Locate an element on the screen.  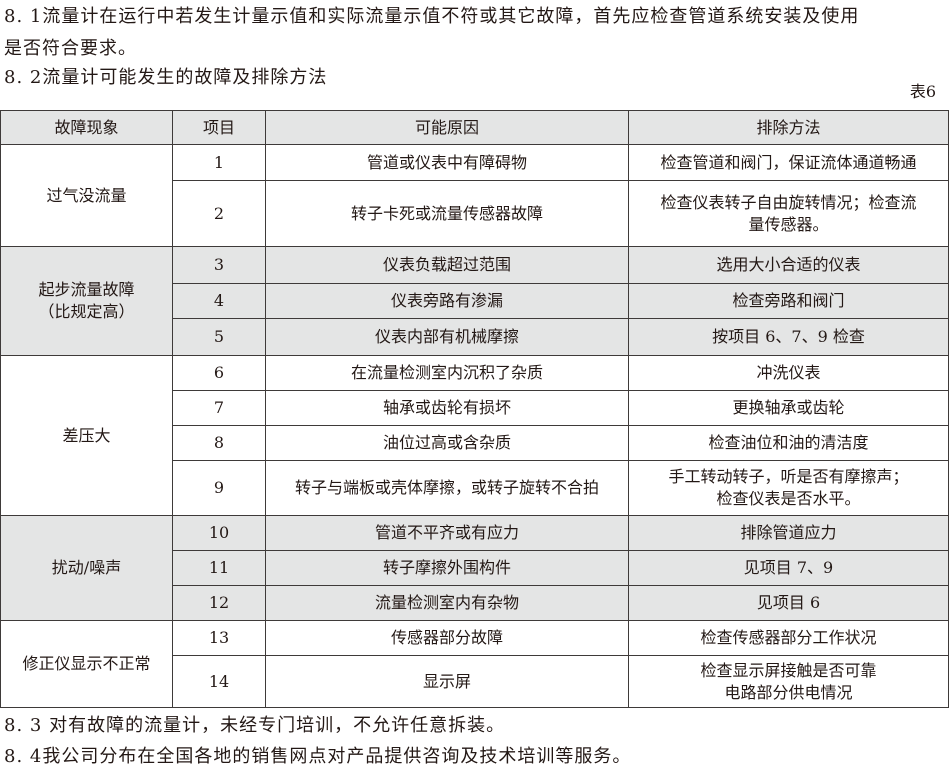
symptom-text: 过气没流量 is located at coordinates (86, 195).